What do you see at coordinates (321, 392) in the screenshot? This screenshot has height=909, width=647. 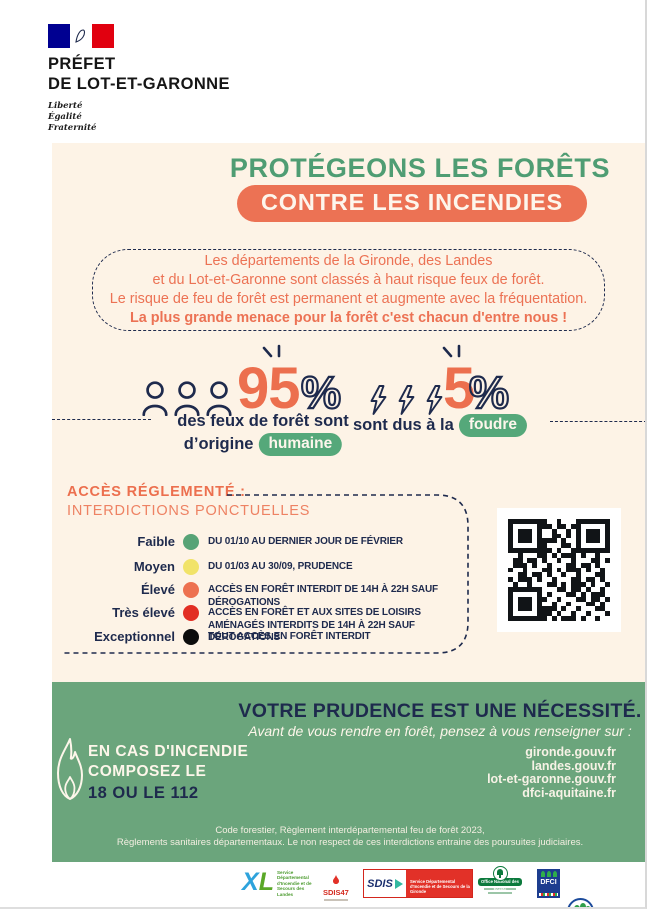 I see `stat-human-percent: %` at bounding box center [321, 392].